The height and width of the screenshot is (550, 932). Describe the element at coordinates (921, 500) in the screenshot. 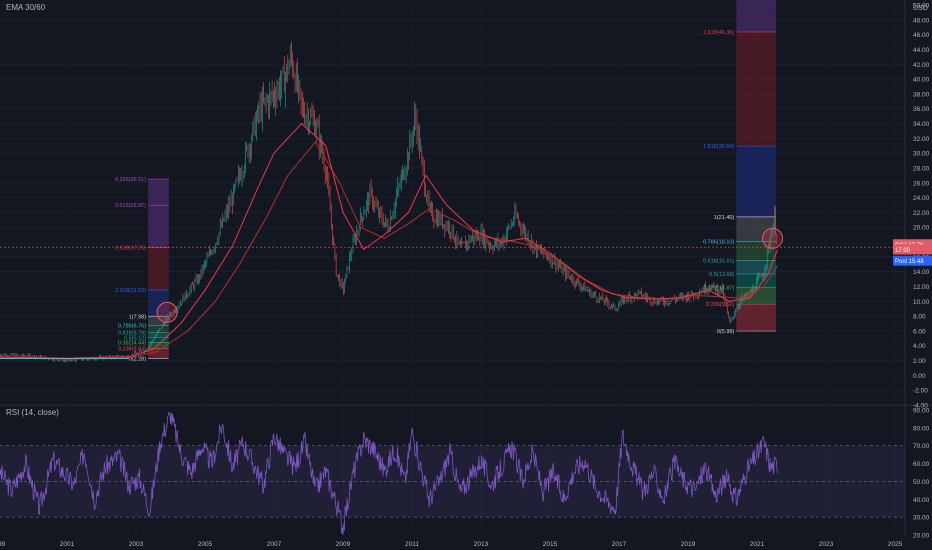

I see `rsi-y-tick-label: 40.00` at that location.